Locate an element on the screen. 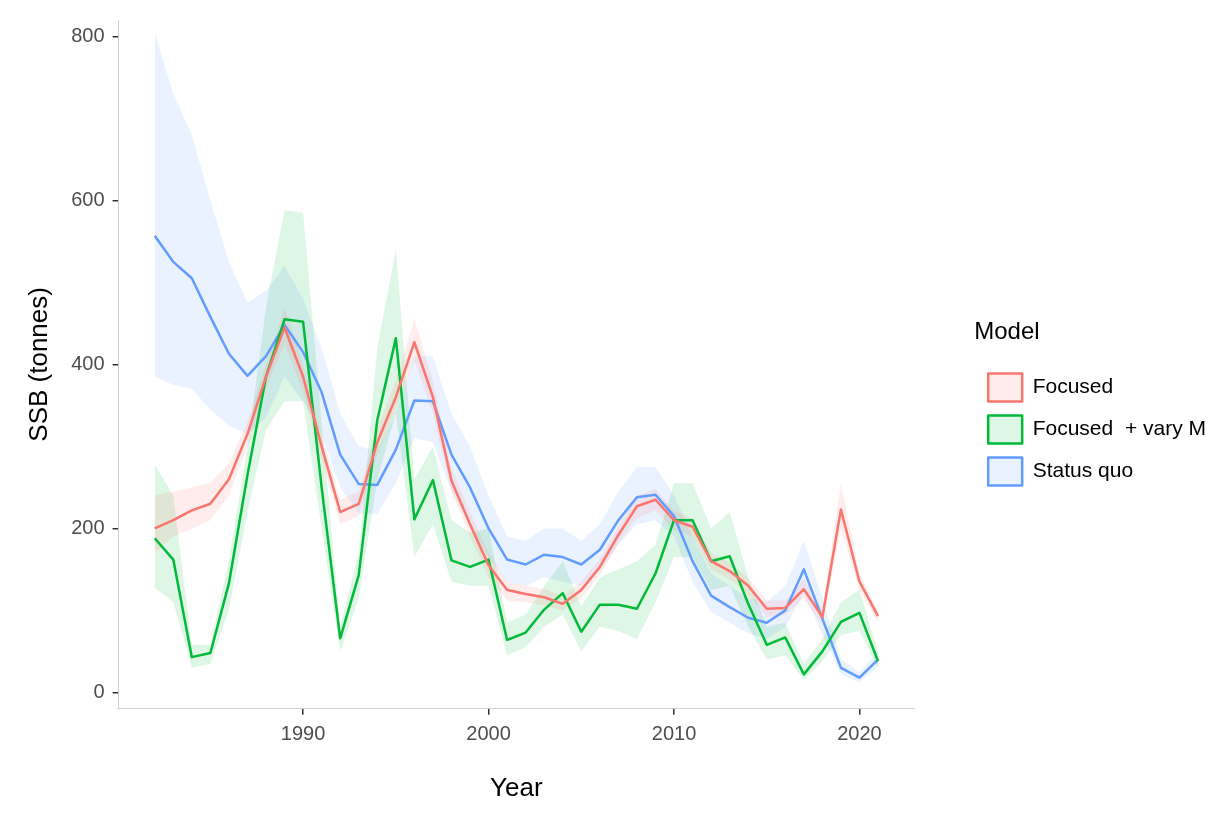  legend-label: Status quo is located at coordinates (1083, 470).